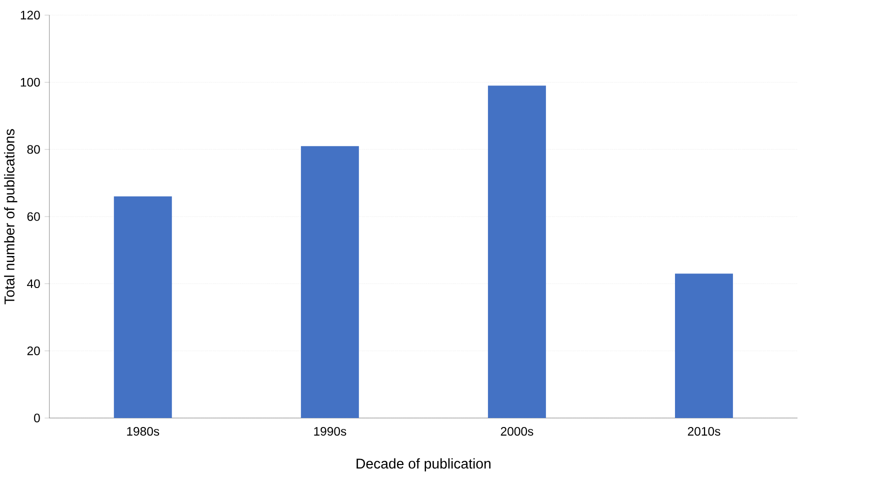 The image size is (891, 499). I want to click on x-tick-label: 1980s, so click(143, 431).